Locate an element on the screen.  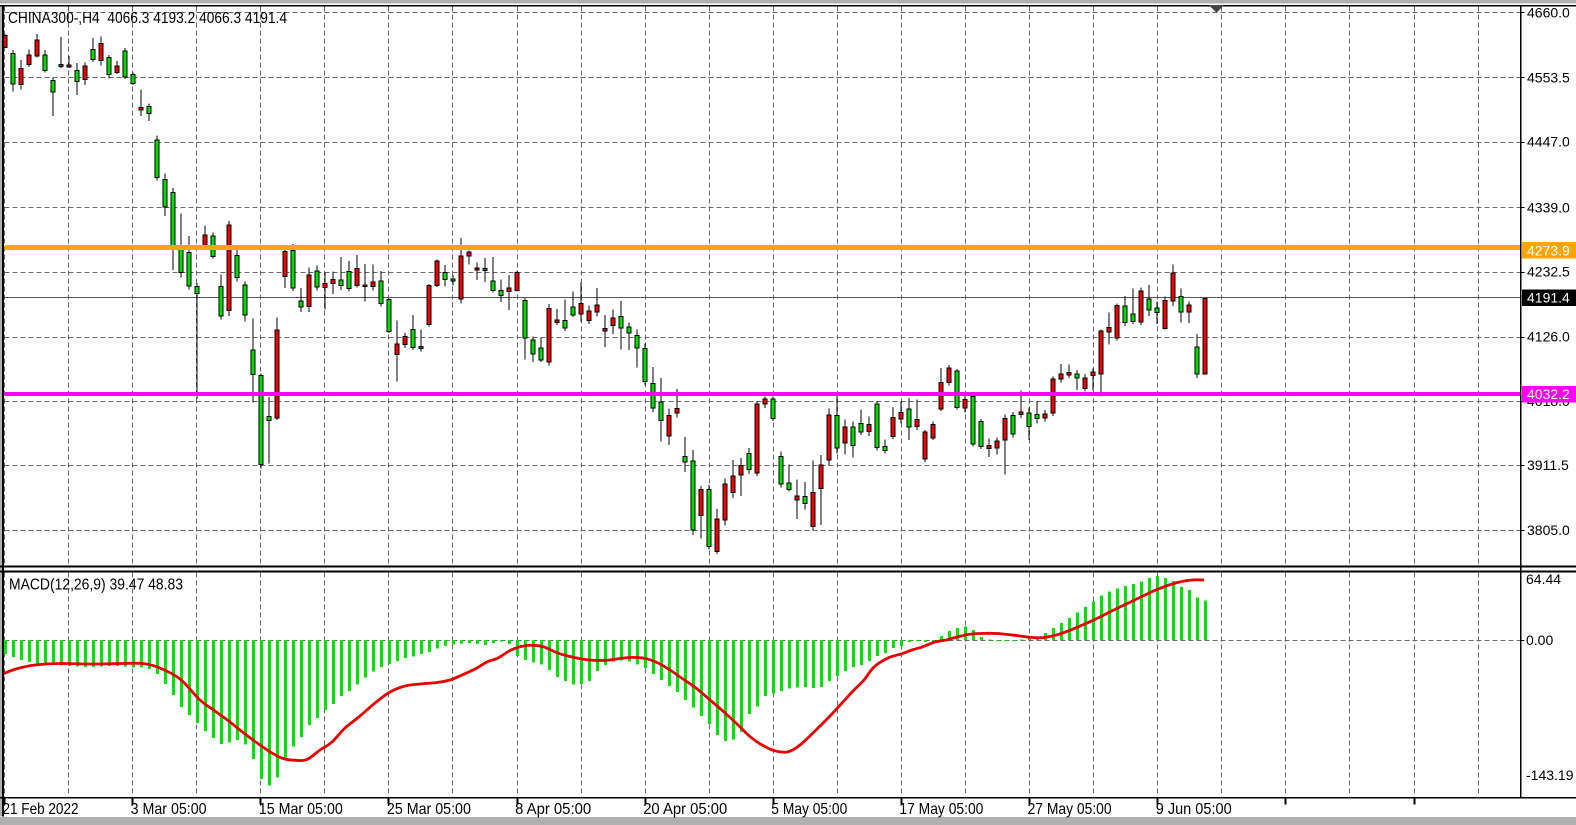
svg-text: 27 May 05:00 is located at coordinates (1070, 809).